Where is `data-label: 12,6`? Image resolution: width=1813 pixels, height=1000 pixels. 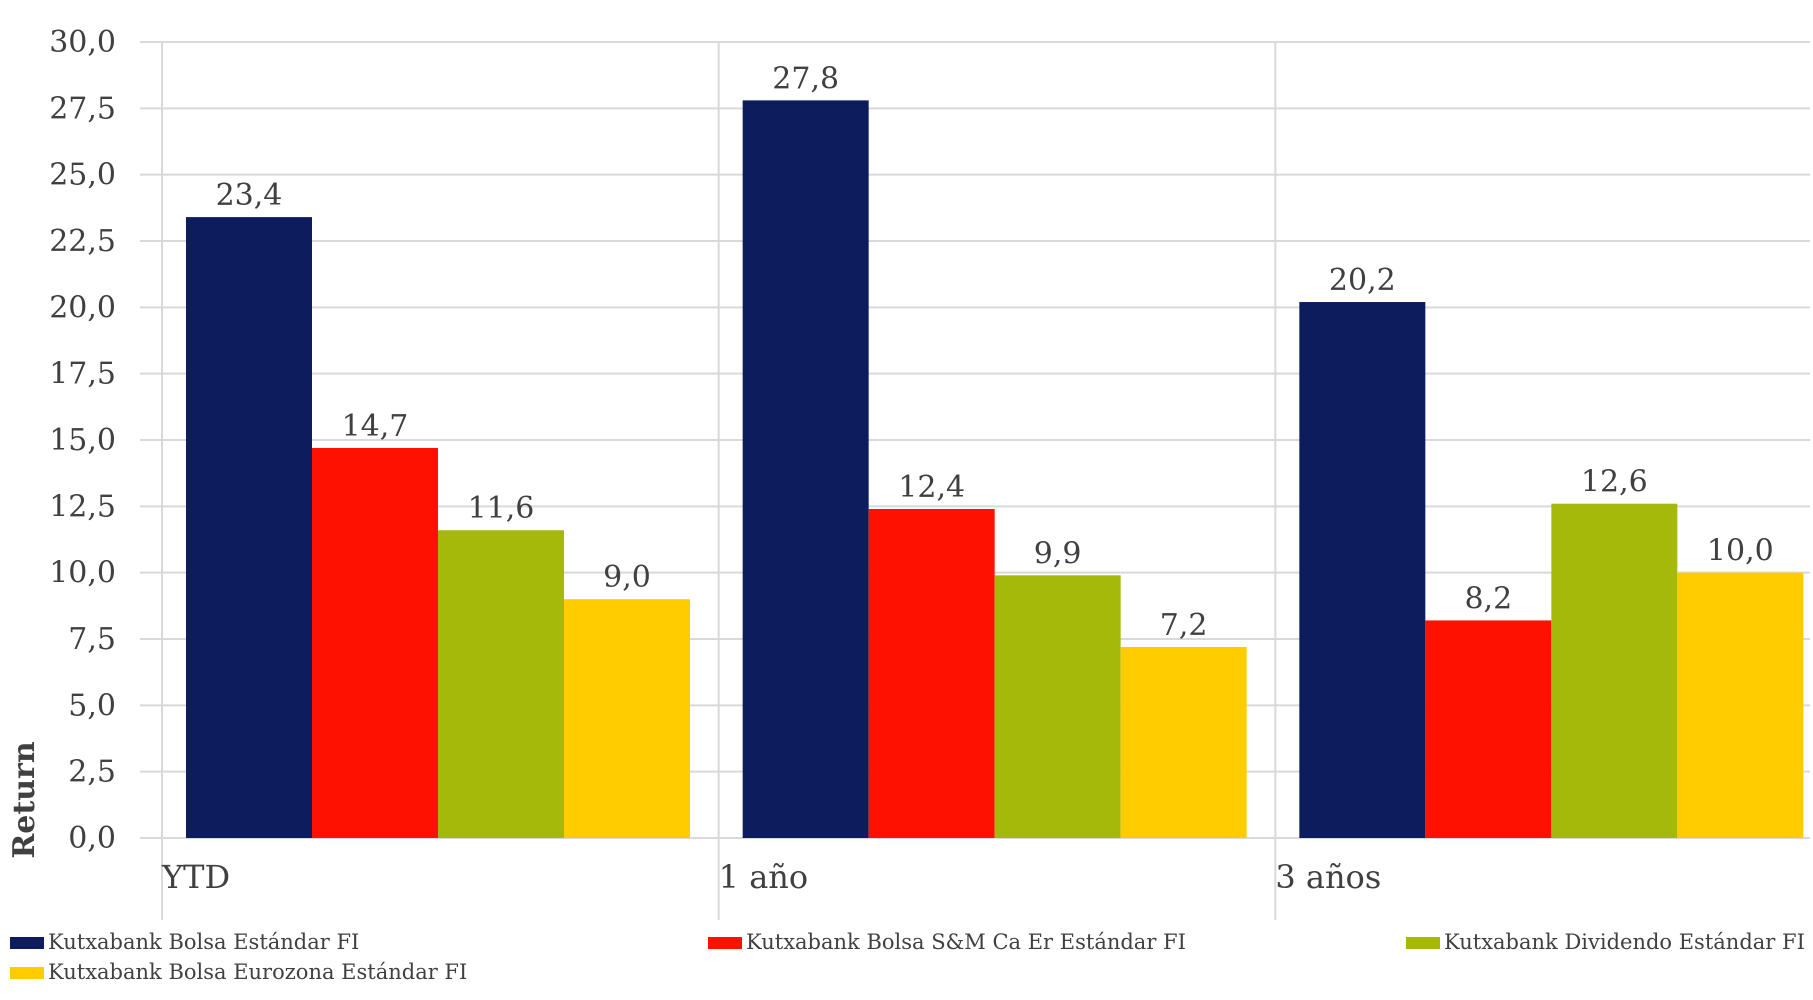 data-label: 12,6 is located at coordinates (1614, 482).